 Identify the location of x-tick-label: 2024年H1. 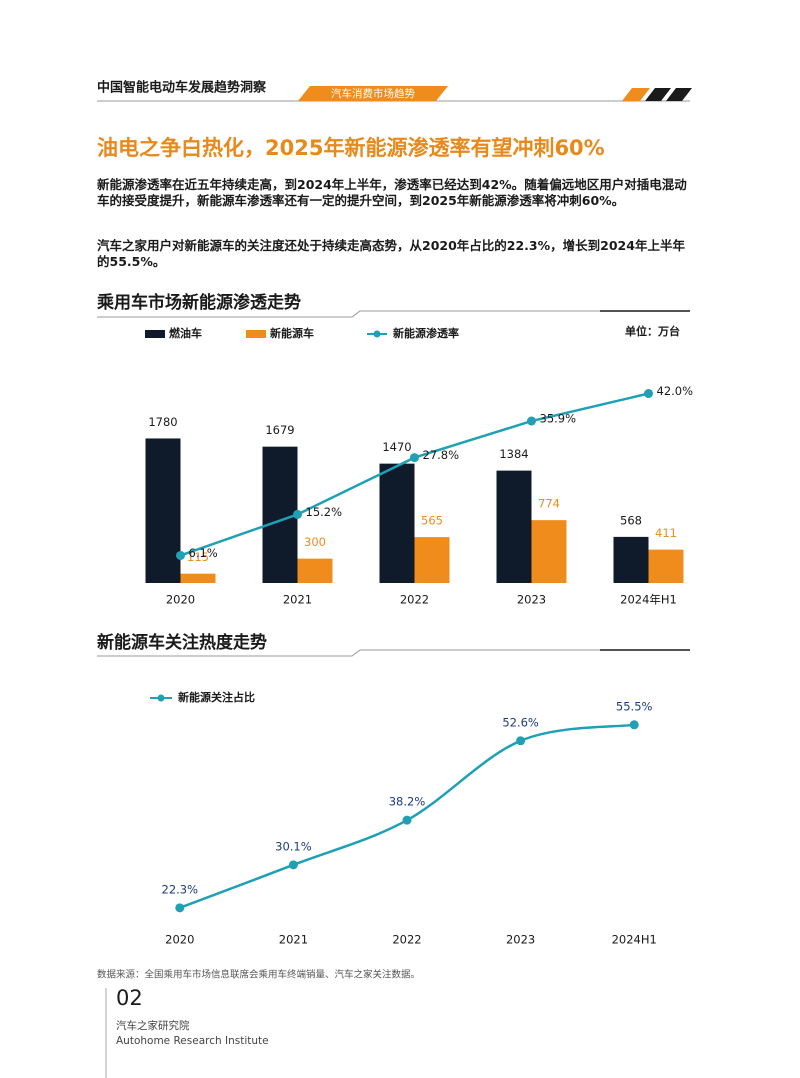
(648, 600).